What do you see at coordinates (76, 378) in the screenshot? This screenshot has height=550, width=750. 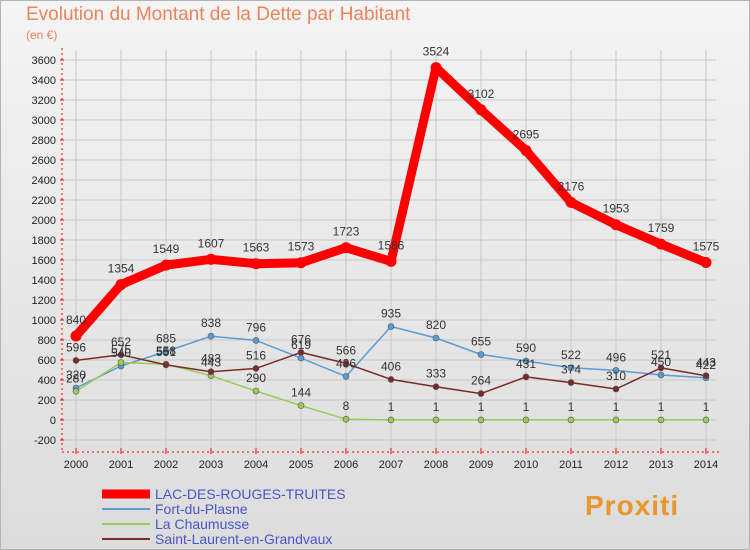 I see `data-label: 287` at bounding box center [76, 378].